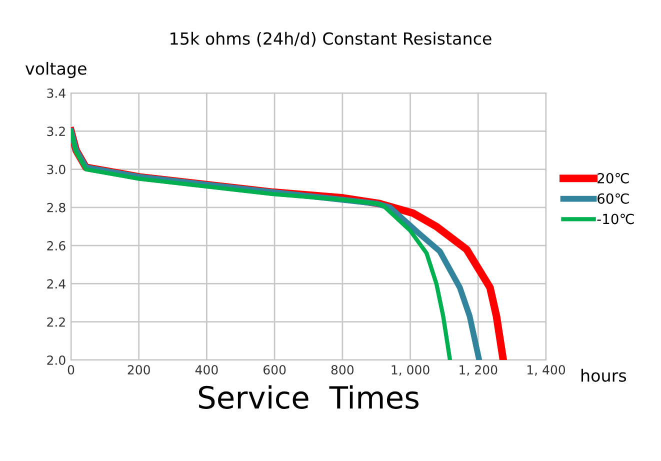 The width and height of the screenshot is (661, 461). Describe the element at coordinates (331, 39) in the screenshot. I see `chart-title: 15k ohms (24h/d) Constant Resistance` at that location.